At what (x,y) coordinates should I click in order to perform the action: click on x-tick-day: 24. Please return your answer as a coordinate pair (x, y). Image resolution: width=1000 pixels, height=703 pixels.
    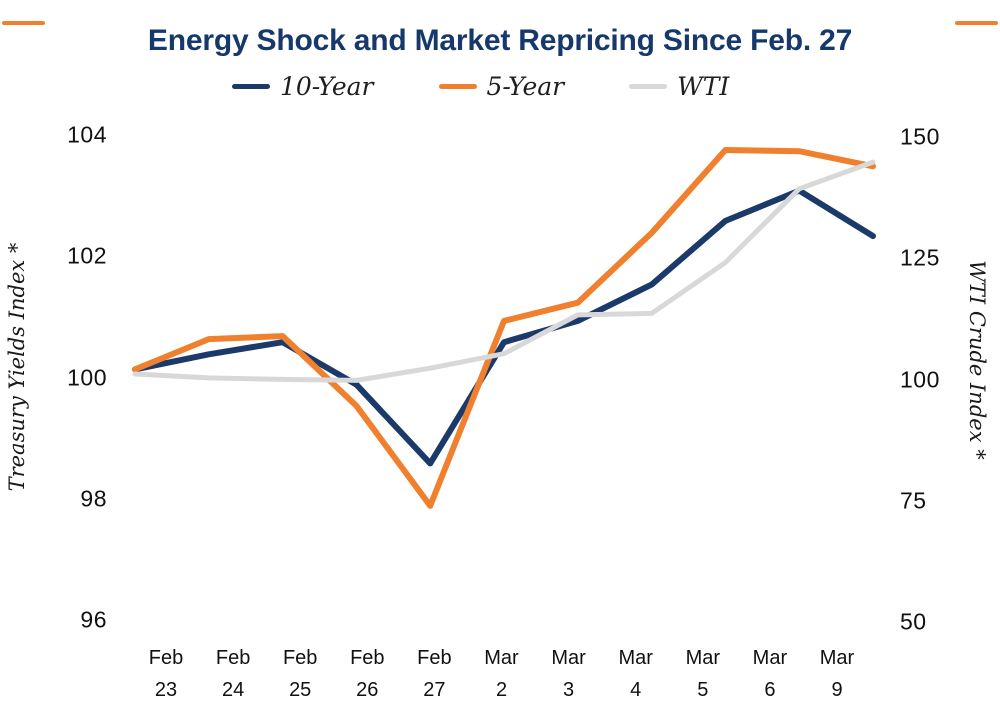
    Looking at the image, I should click on (233, 690).